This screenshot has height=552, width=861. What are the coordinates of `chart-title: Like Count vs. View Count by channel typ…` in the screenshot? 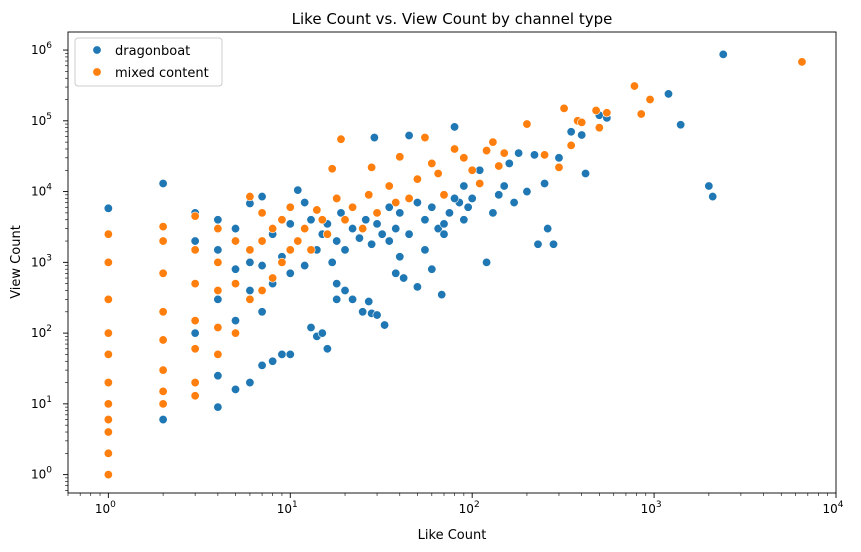 It's located at (452, 19).